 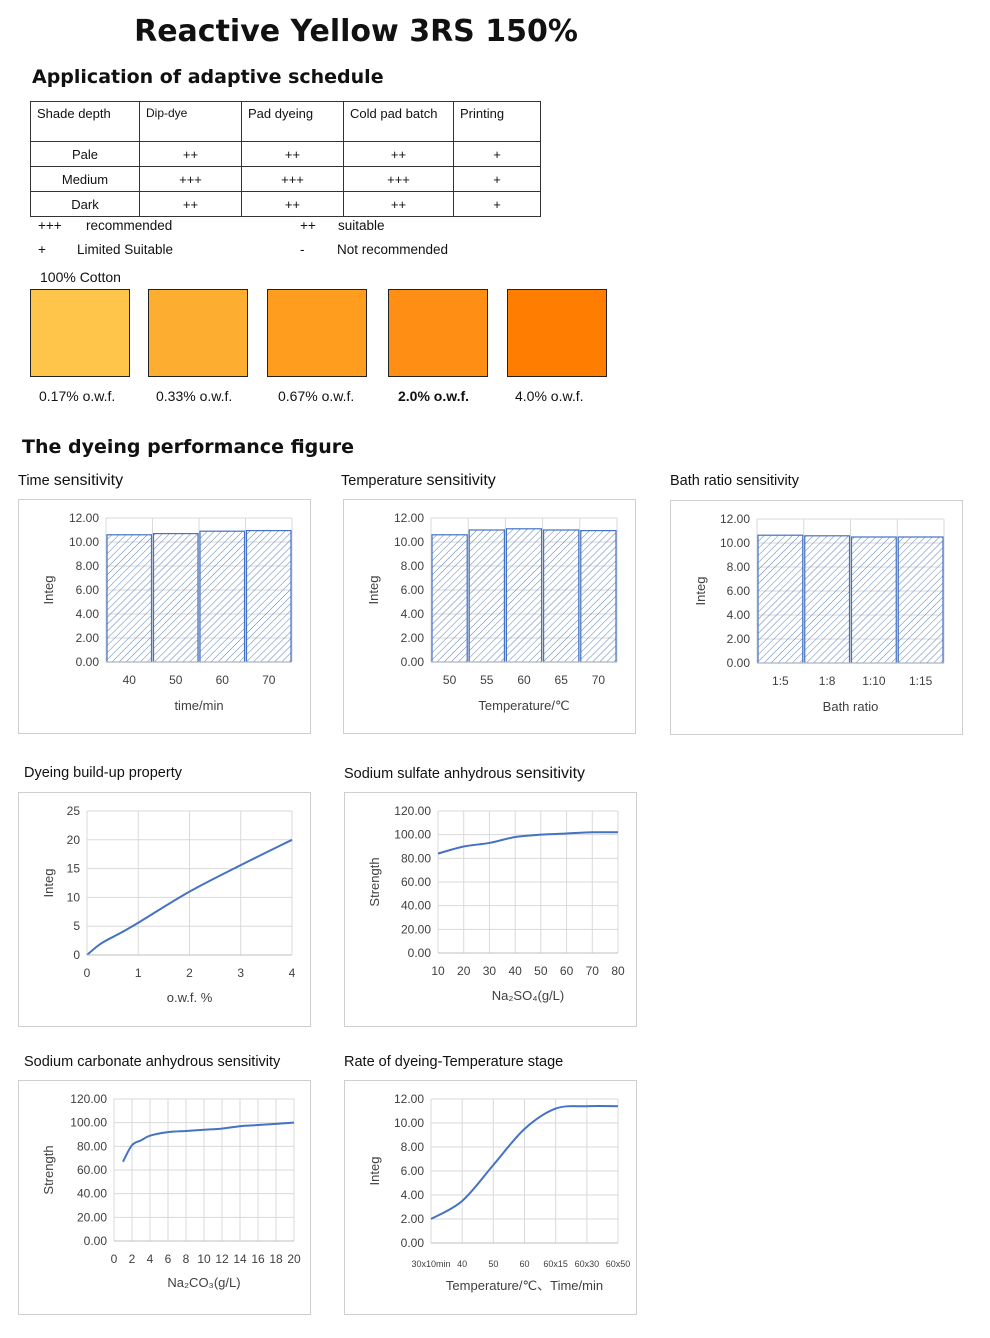 What do you see at coordinates (125, 249) in the screenshot?
I see `legend-text: Limited Suitable` at bounding box center [125, 249].